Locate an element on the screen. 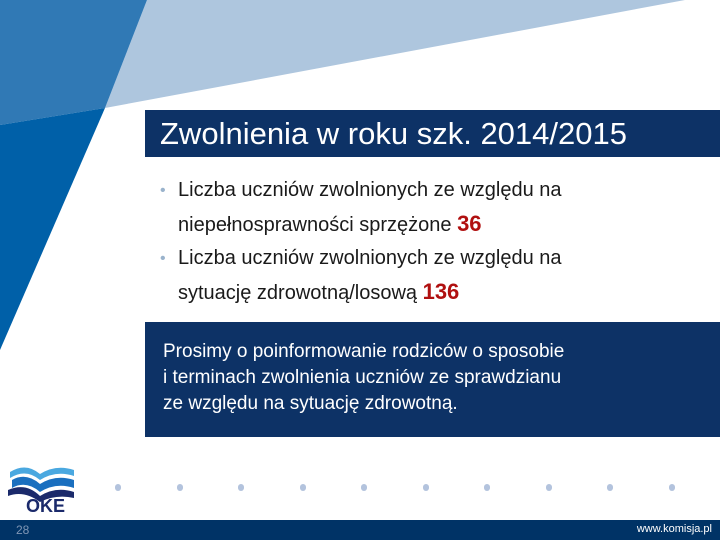  svg-text: OKE is located at coordinates (45, 506).